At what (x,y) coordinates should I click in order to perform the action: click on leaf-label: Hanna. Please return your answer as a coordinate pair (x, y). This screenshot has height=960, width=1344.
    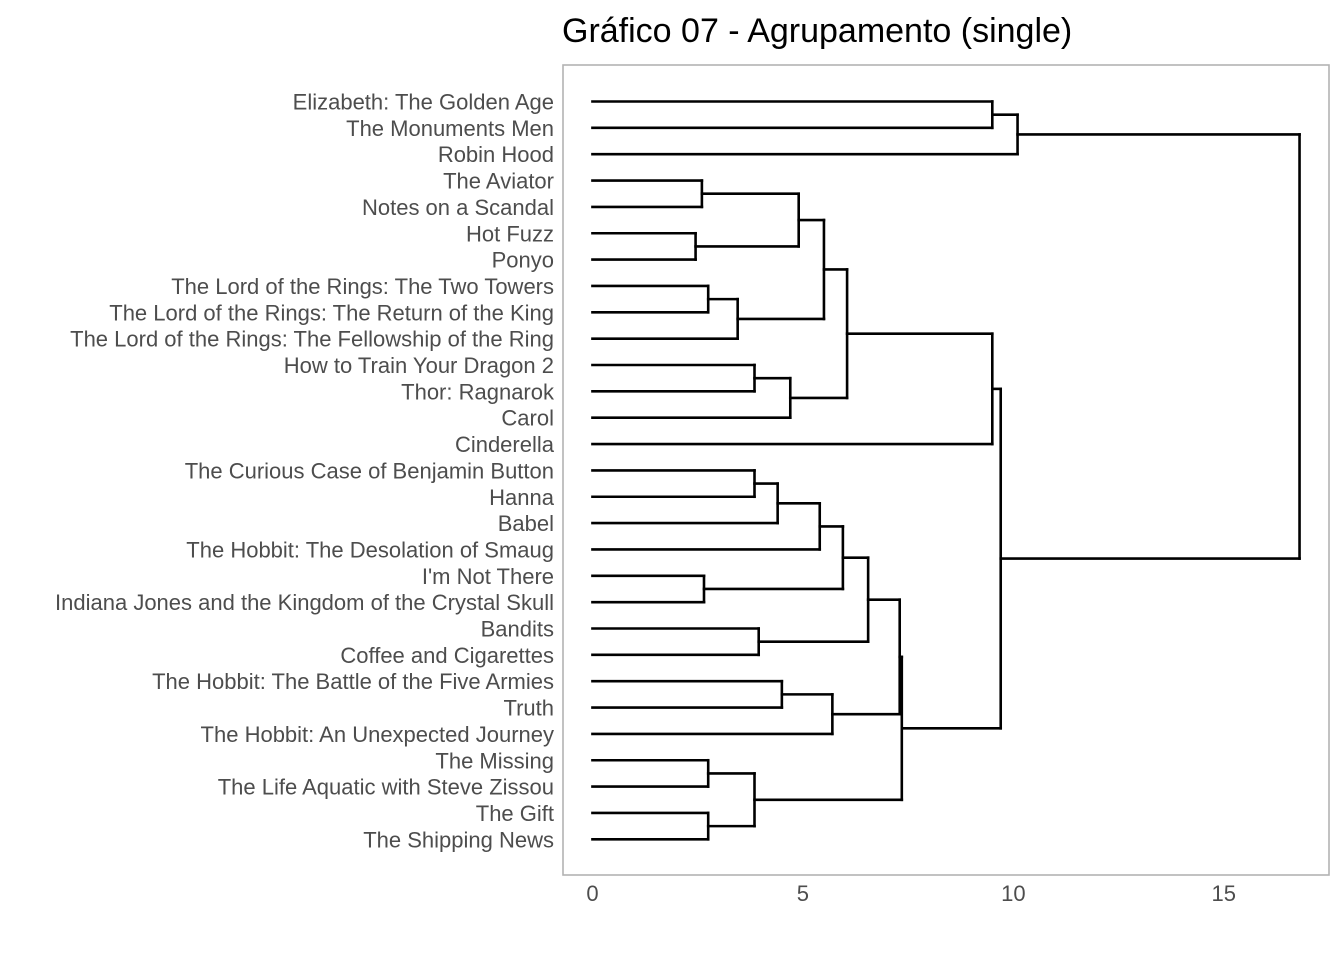
    Looking at the image, I should click on (522, 497).